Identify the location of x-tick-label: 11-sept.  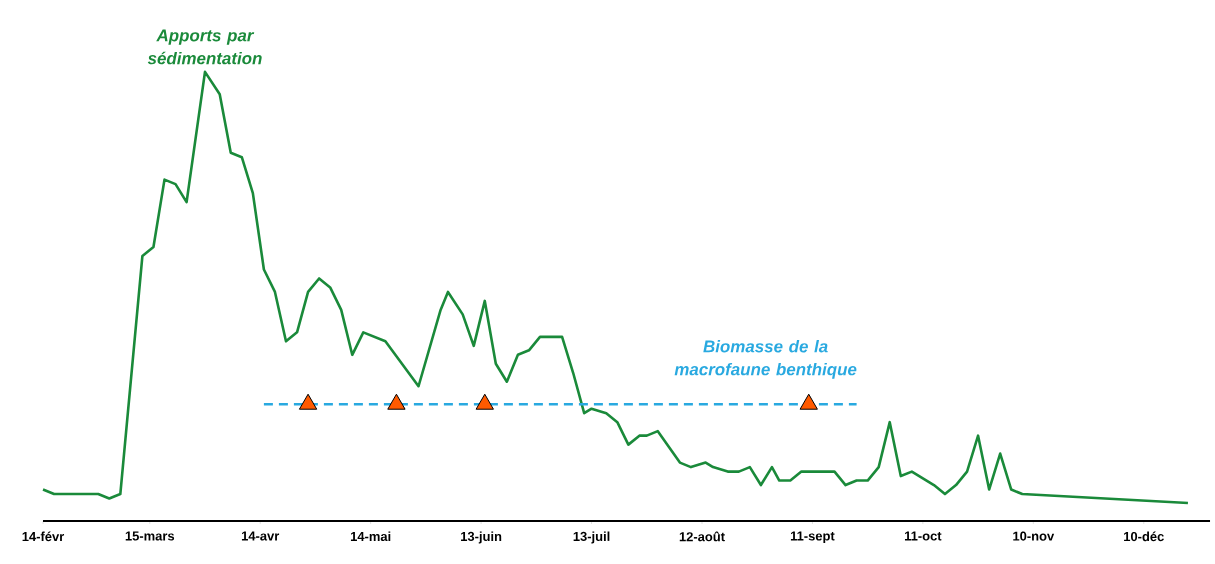
(812, 537).